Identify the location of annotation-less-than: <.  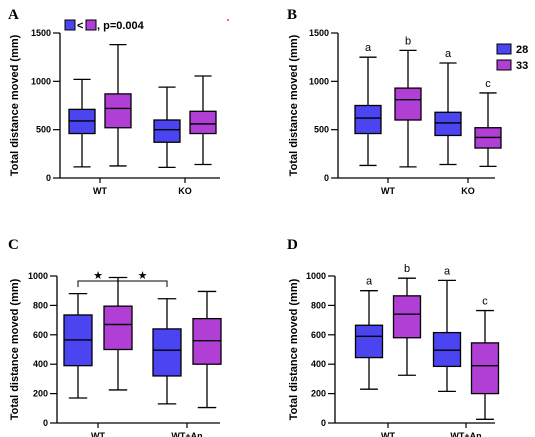
(80, 26).